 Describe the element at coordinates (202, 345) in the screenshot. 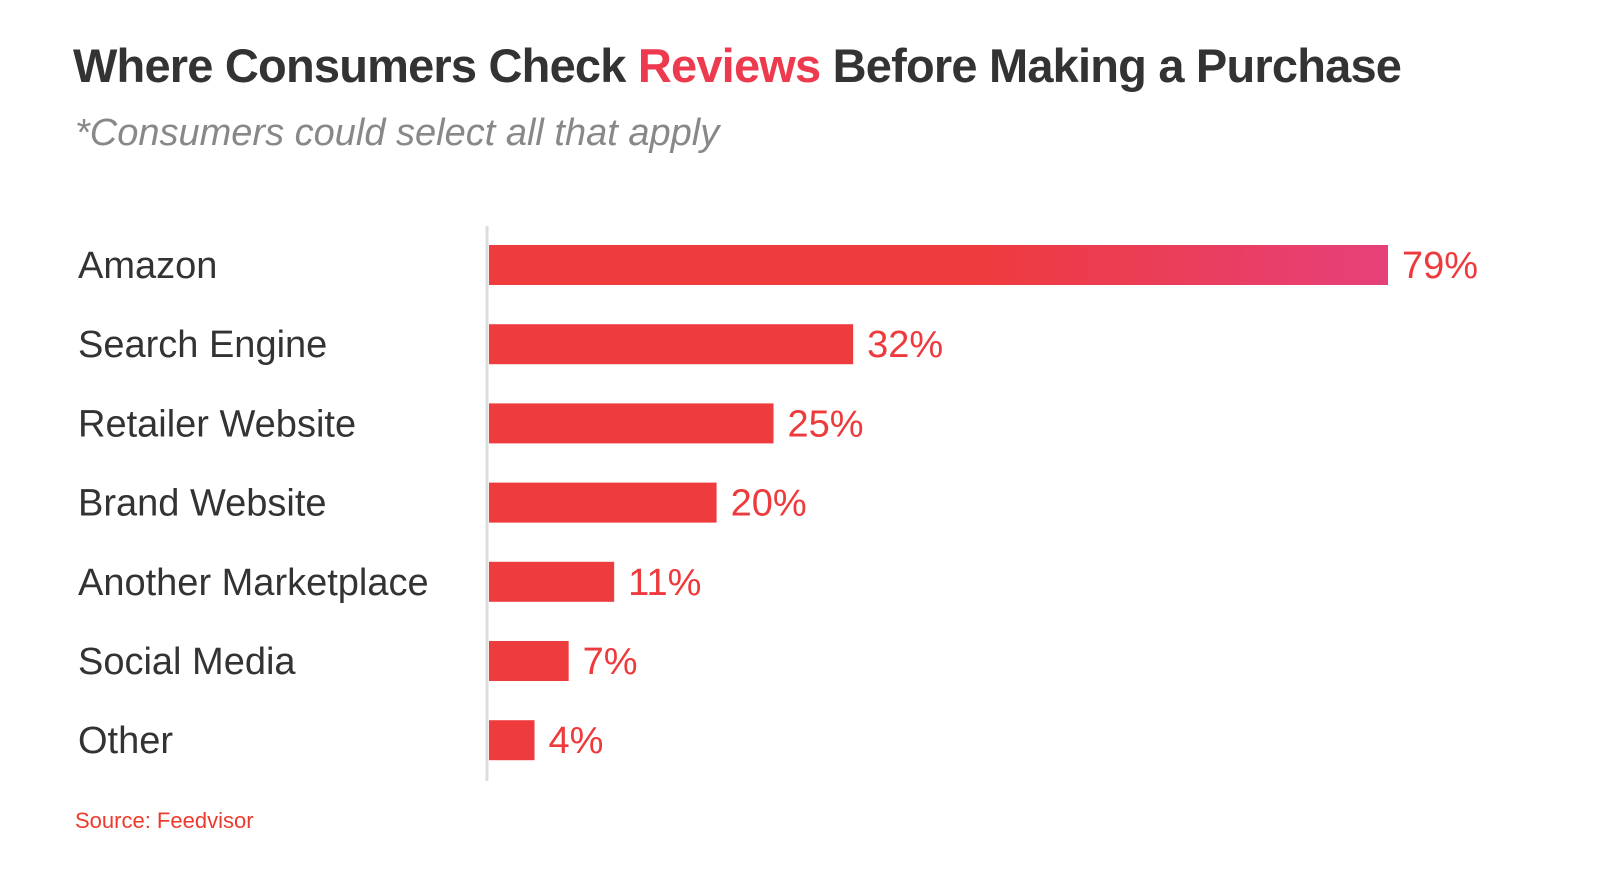

I see `category-label: Search Engine` at that location.